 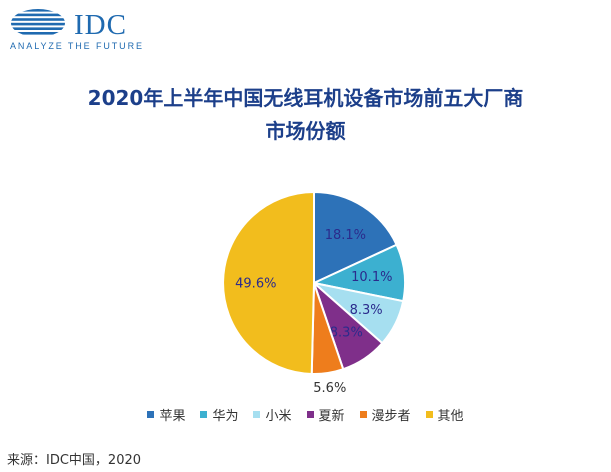 I want to click on slice-label-4: 5.6%, so click(x=329, y=388).